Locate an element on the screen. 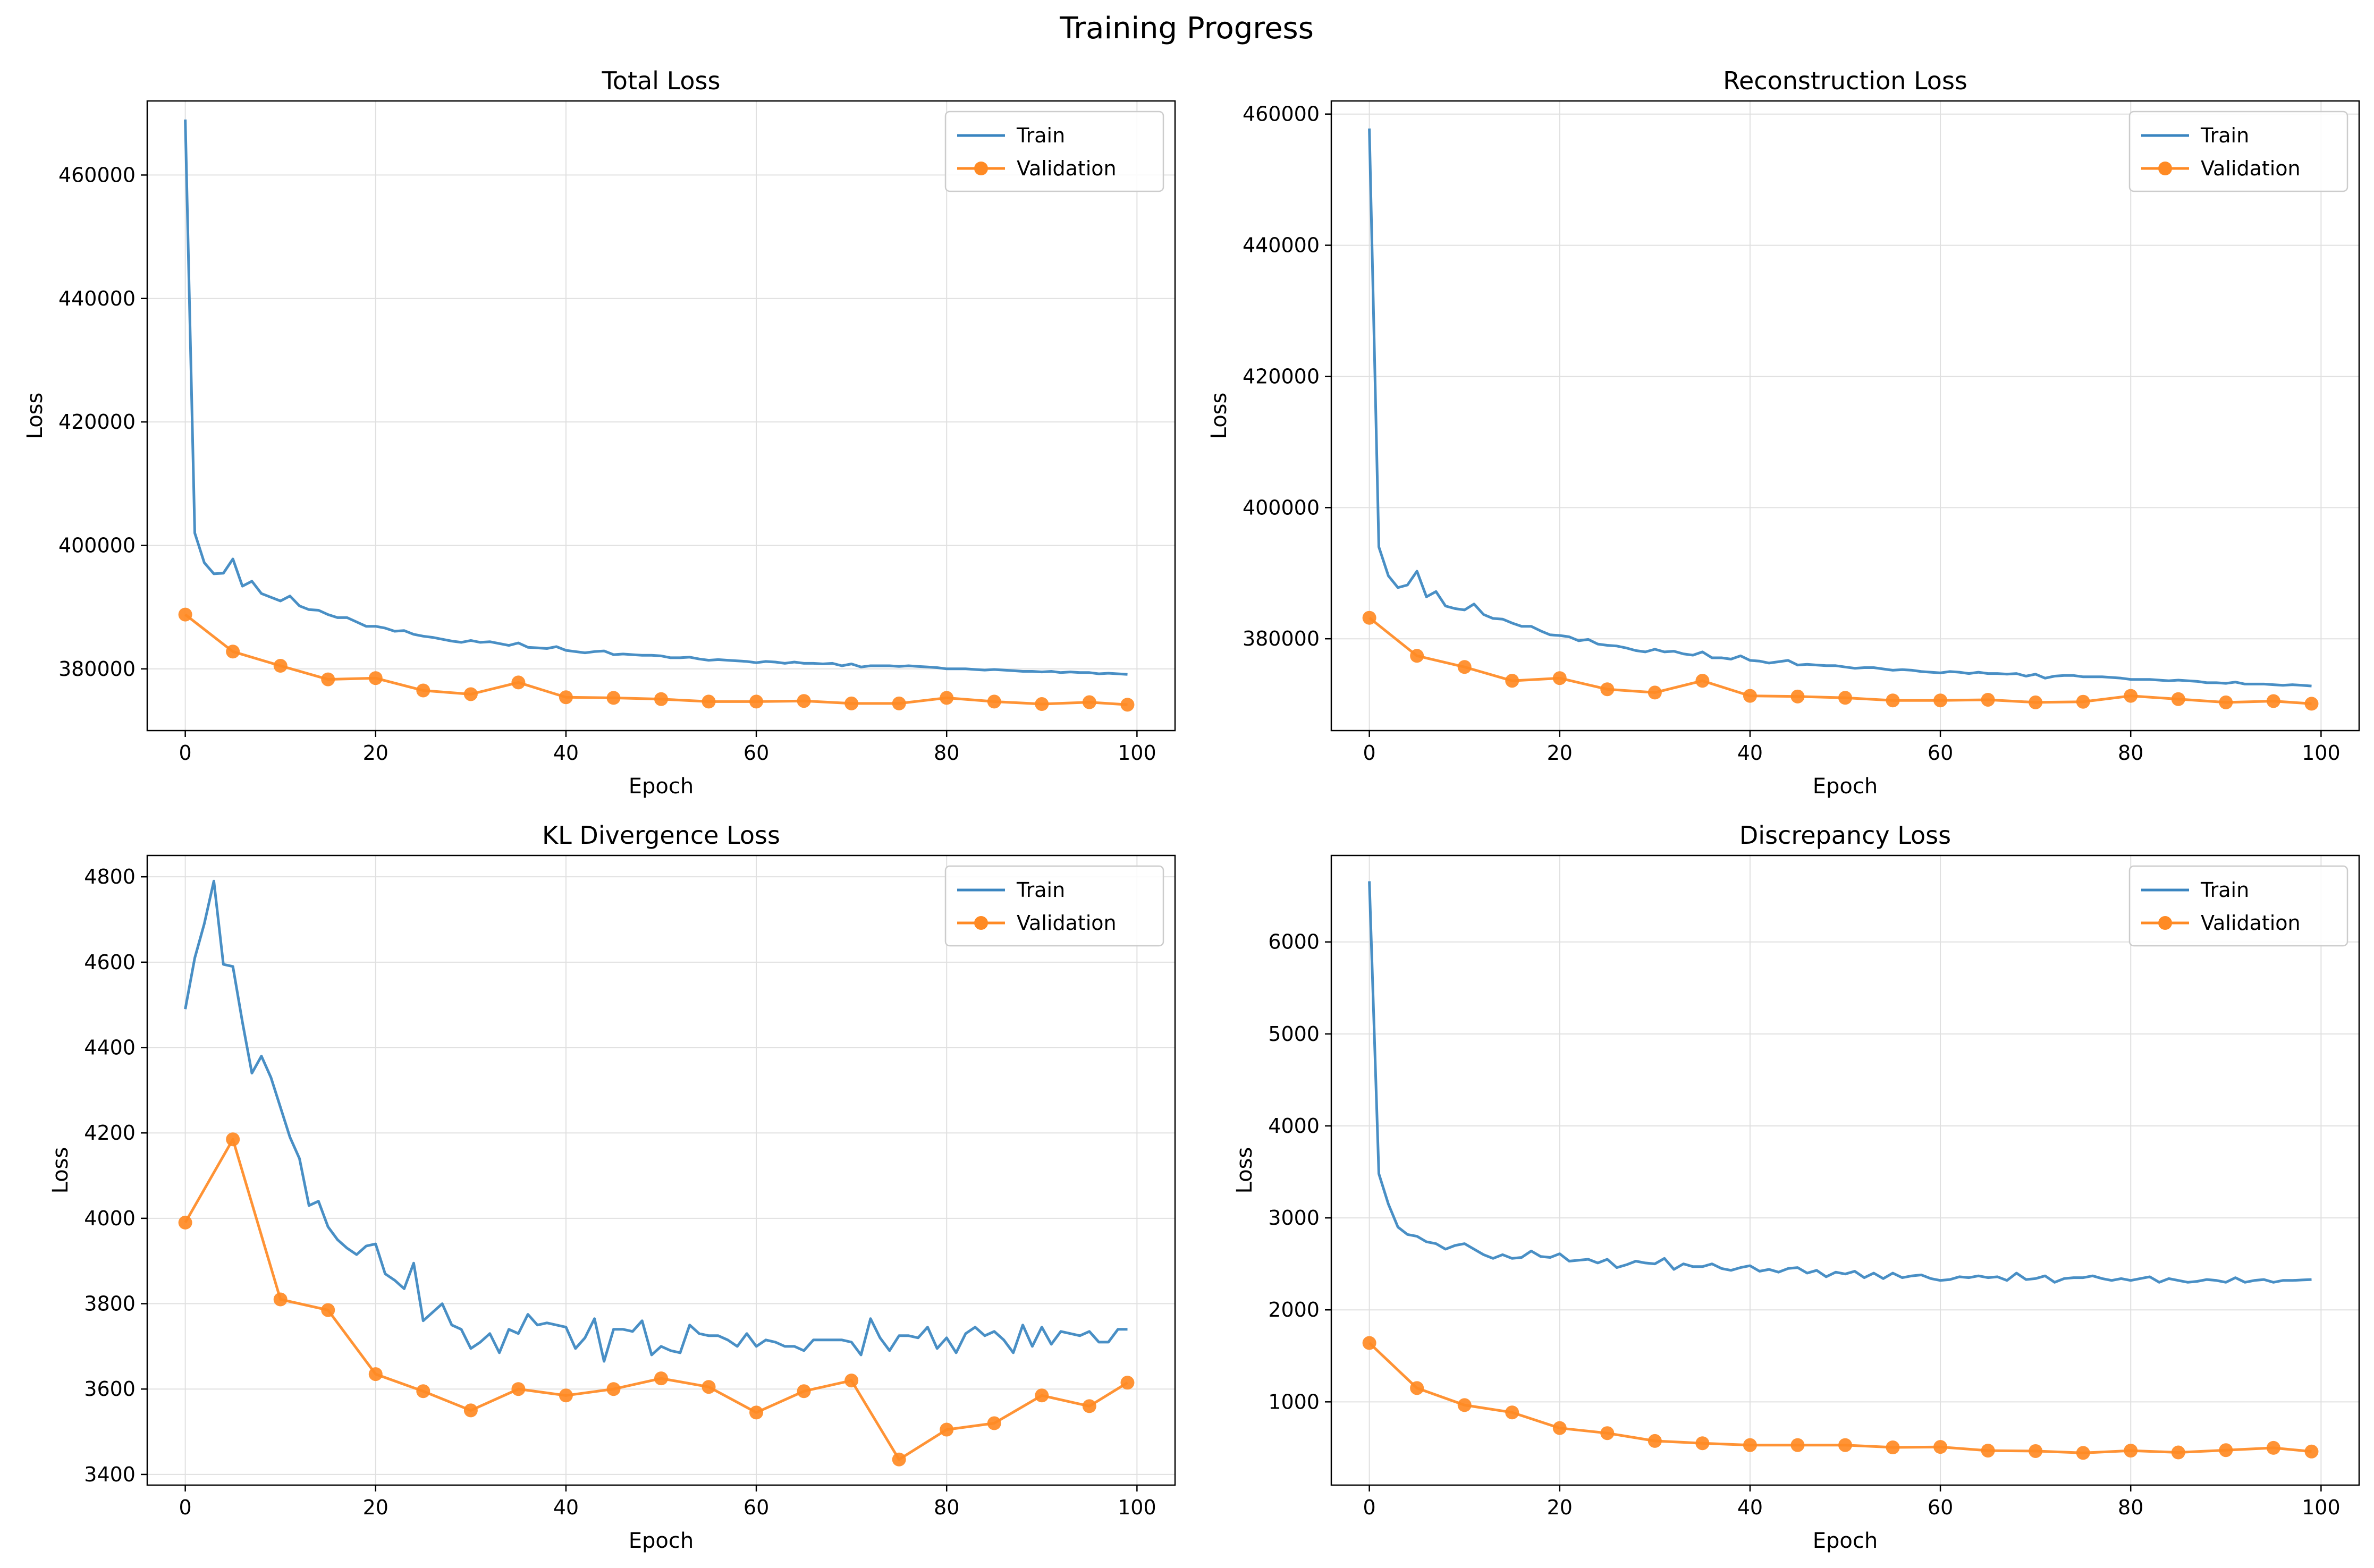  discrepancy-loss-legend-train-label: Train is located at coordinates (2224, 890).